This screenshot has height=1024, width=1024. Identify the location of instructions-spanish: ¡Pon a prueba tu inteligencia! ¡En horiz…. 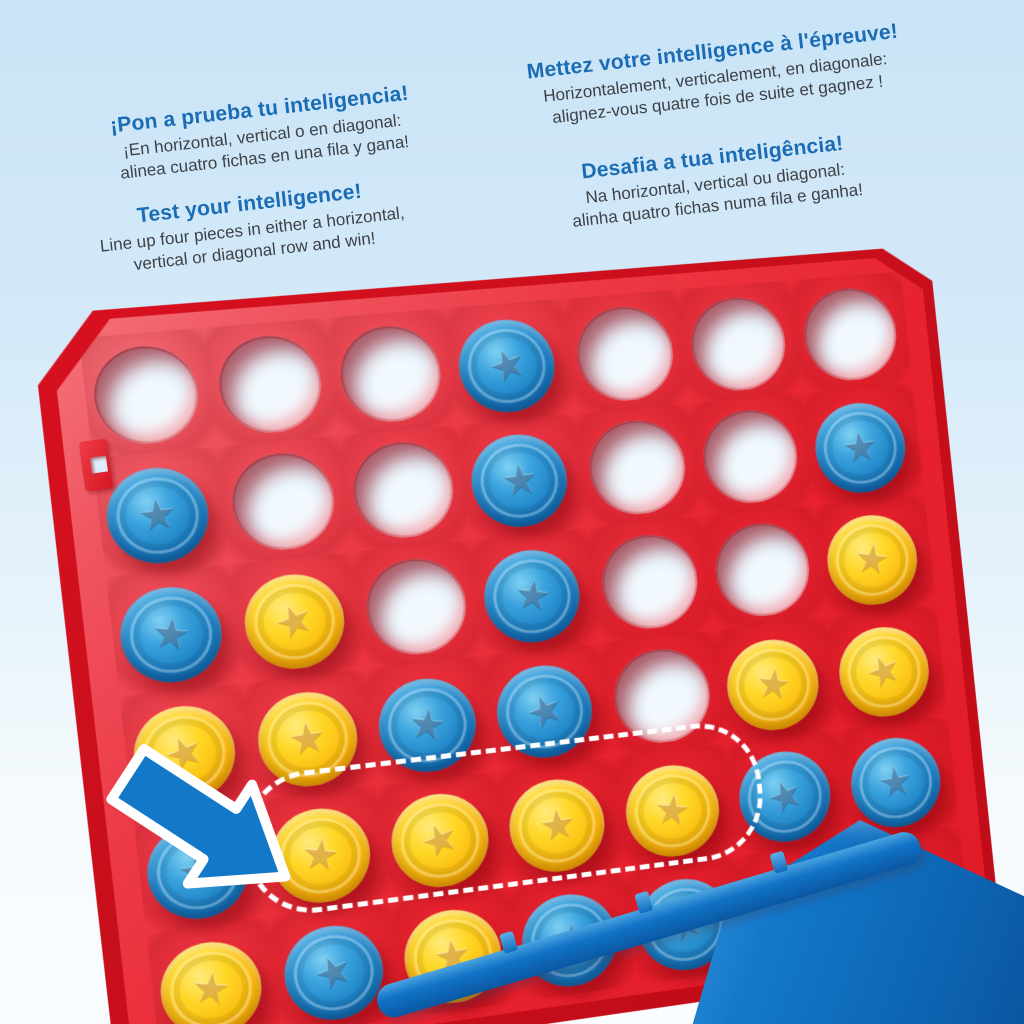
(261, 133).